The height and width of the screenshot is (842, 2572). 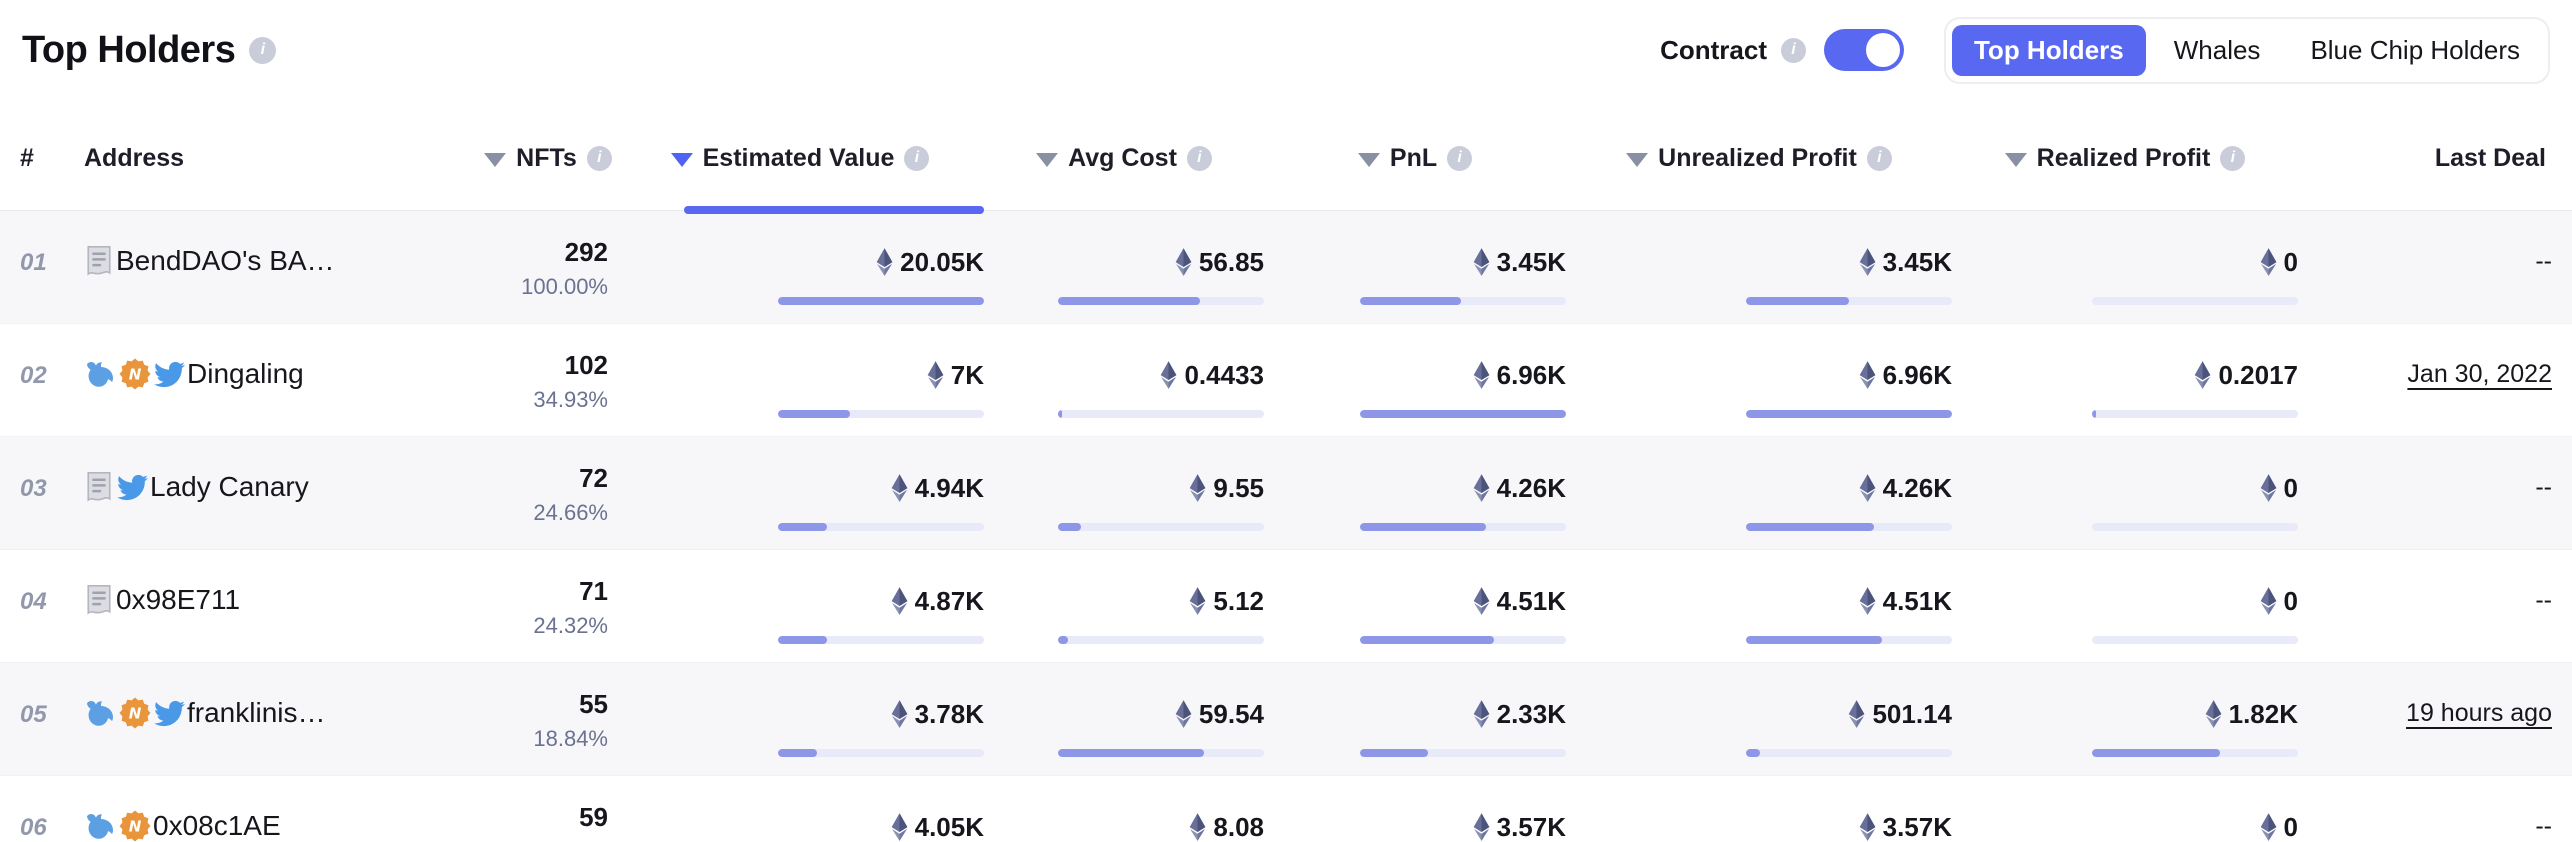 What do you see at coordinates (1849, 262) in the screenshot?
I see `unrealized-profit-value: 3.45K` at bounding box center [1849, 262].